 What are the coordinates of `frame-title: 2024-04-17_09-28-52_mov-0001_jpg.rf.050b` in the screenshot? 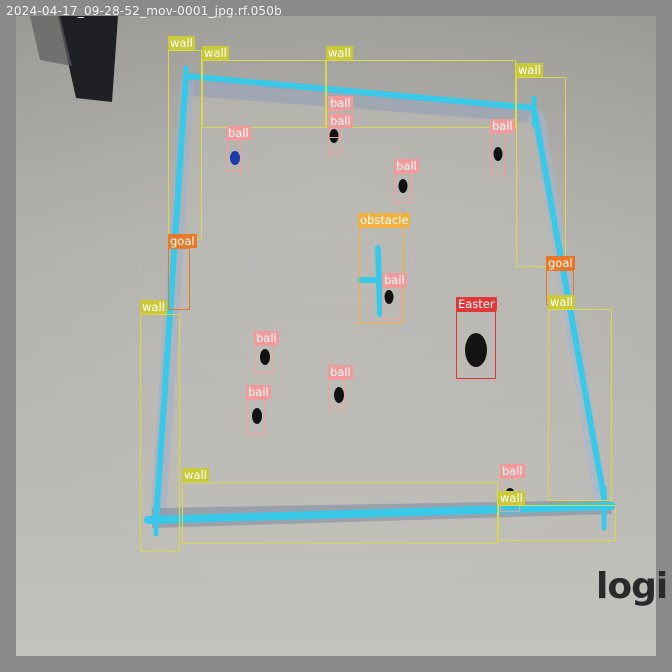 It's located at (144, 11).